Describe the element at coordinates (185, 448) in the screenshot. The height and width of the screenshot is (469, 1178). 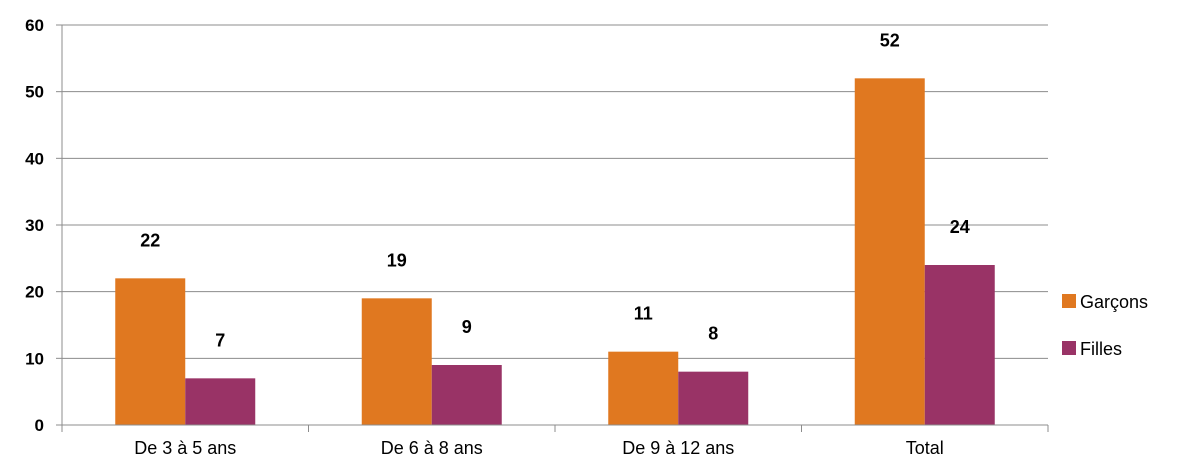
I see `x-category-label: De 3 à 5 ans` at that location.